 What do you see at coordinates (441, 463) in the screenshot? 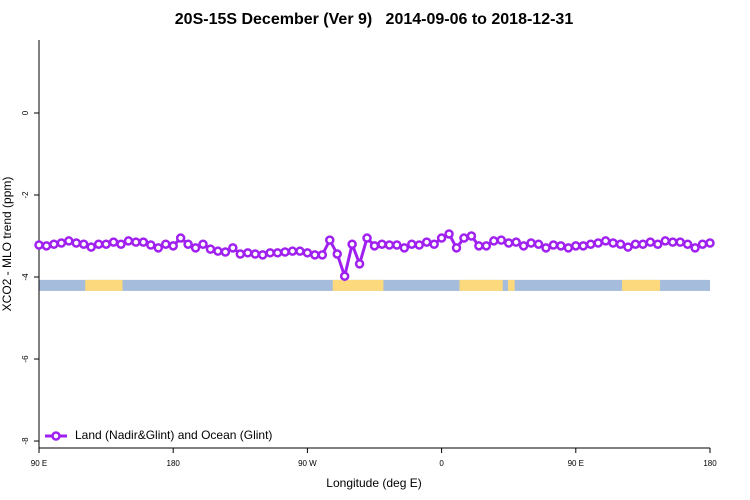
I see `x-tick-label: 0` at bounding box center [441, 463].